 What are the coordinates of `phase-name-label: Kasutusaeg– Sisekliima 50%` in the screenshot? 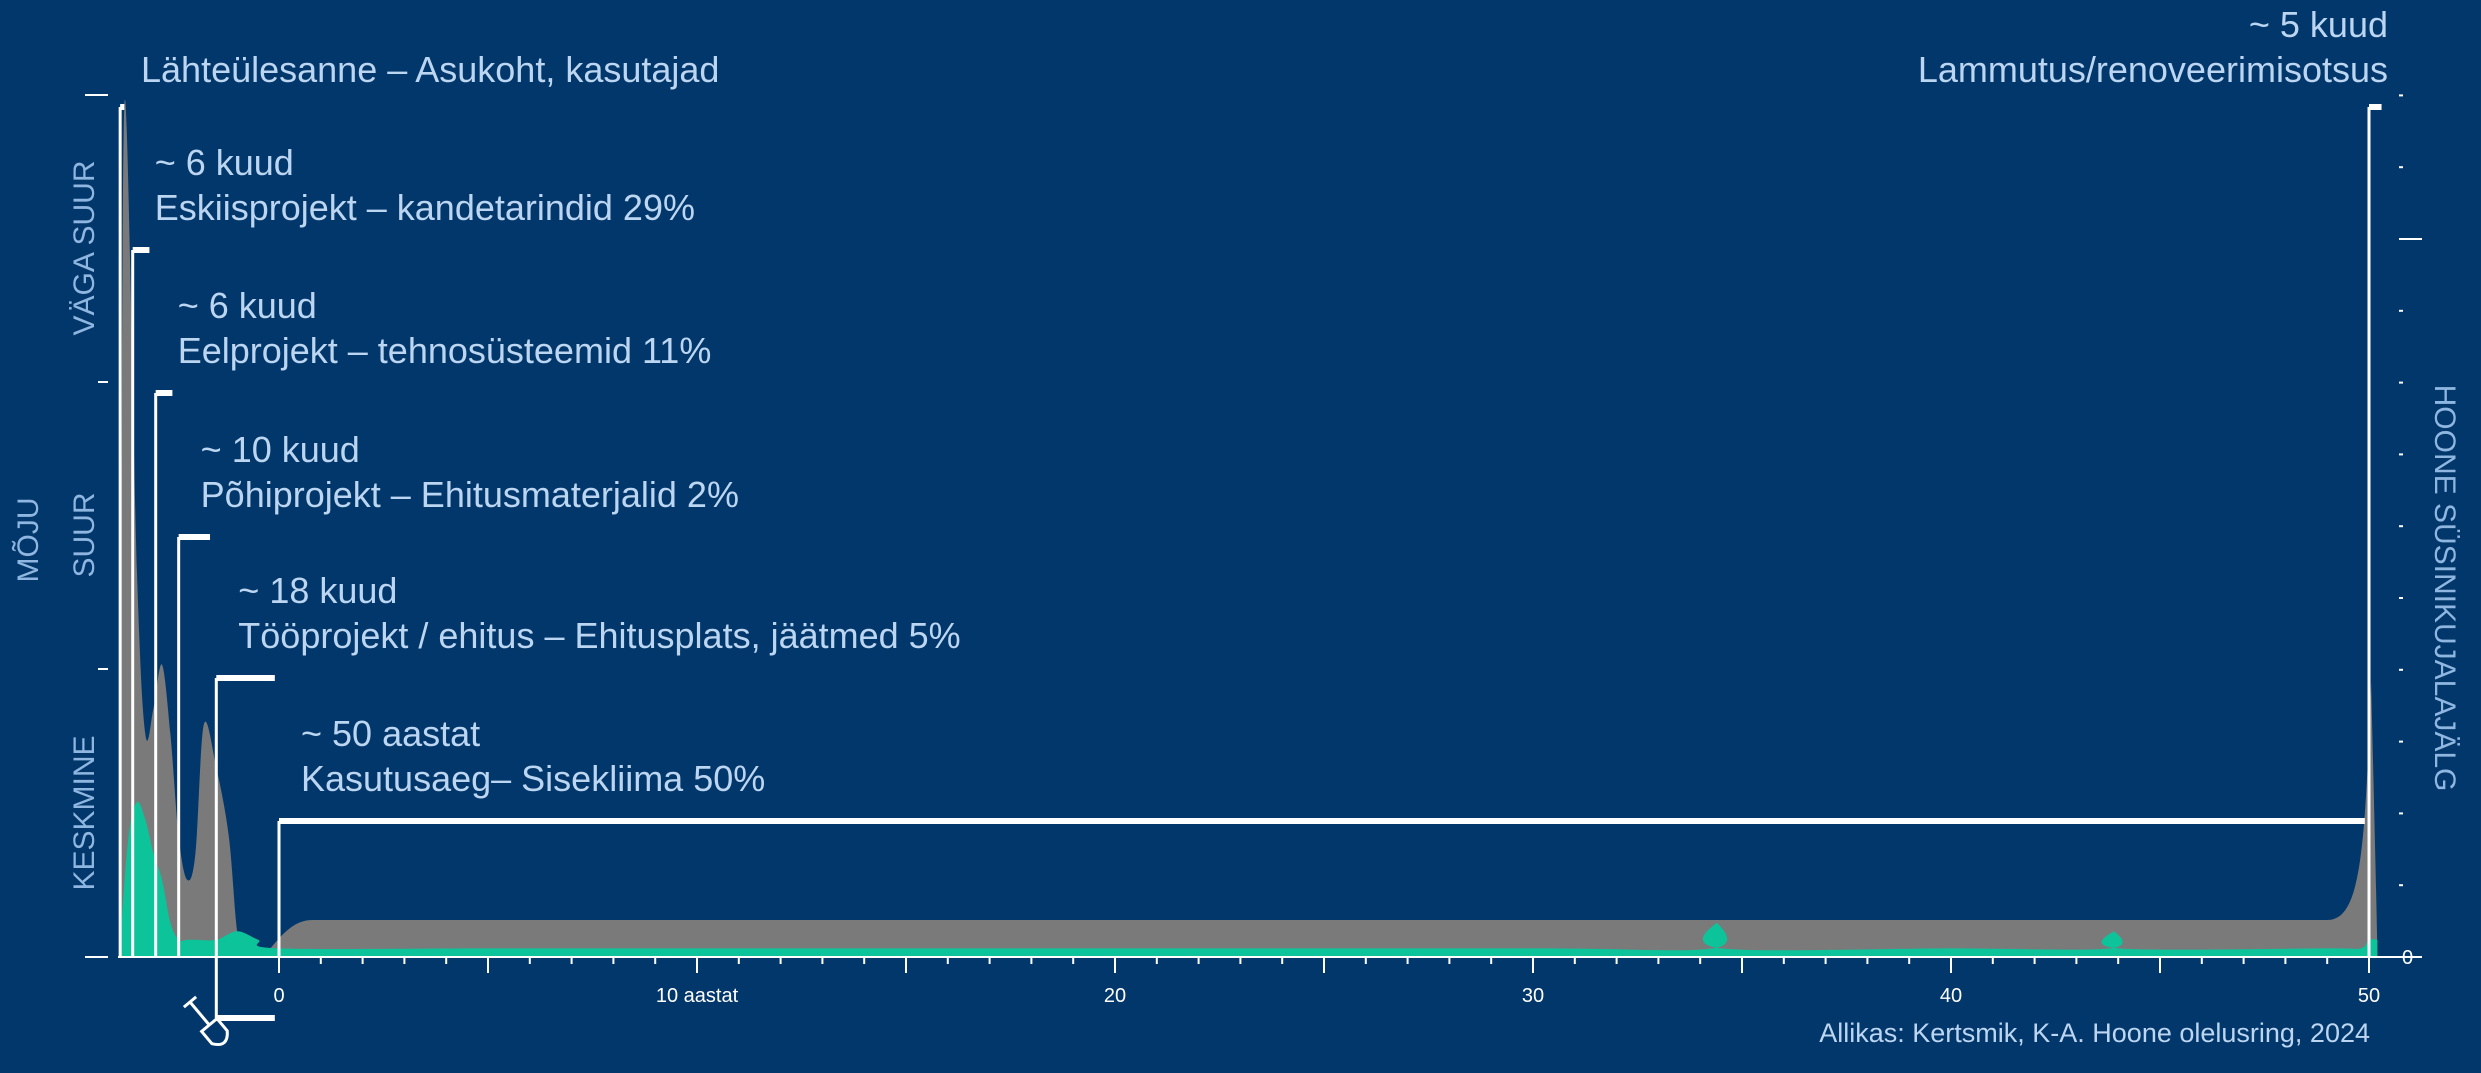 It's located at (533, 778).